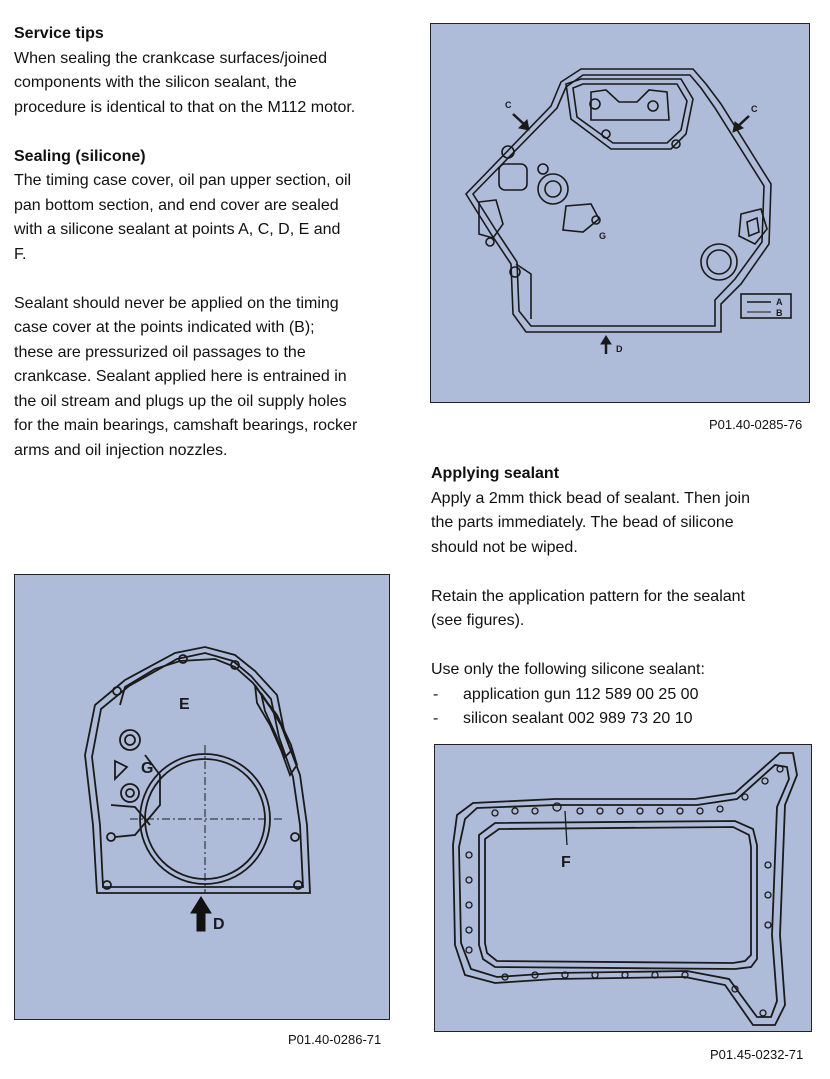 Image resolution: width=830 pixels, height=1079 pixels. I want to click on figure1-caption: P01.40-0285-76, so click(756, 424).